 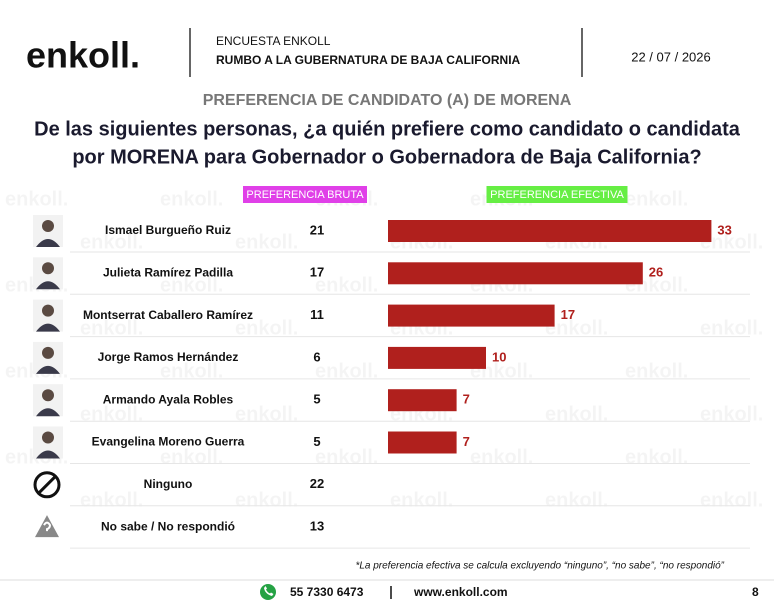 I want to click on category-label: Ninguno, so click(x=168, y=484).